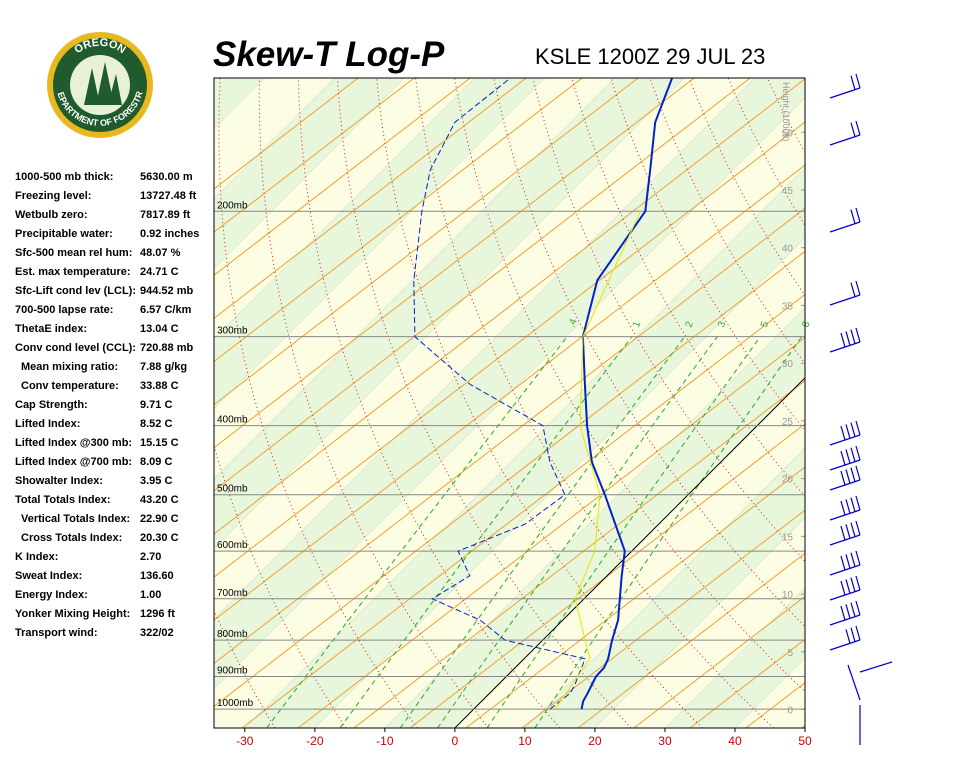 The image size is (960, 768). What do you see at coordinates (73, 614) in the screenshot?
I see `stat-label: Yonker Mixing Height:` at bounding box center [73, 614].